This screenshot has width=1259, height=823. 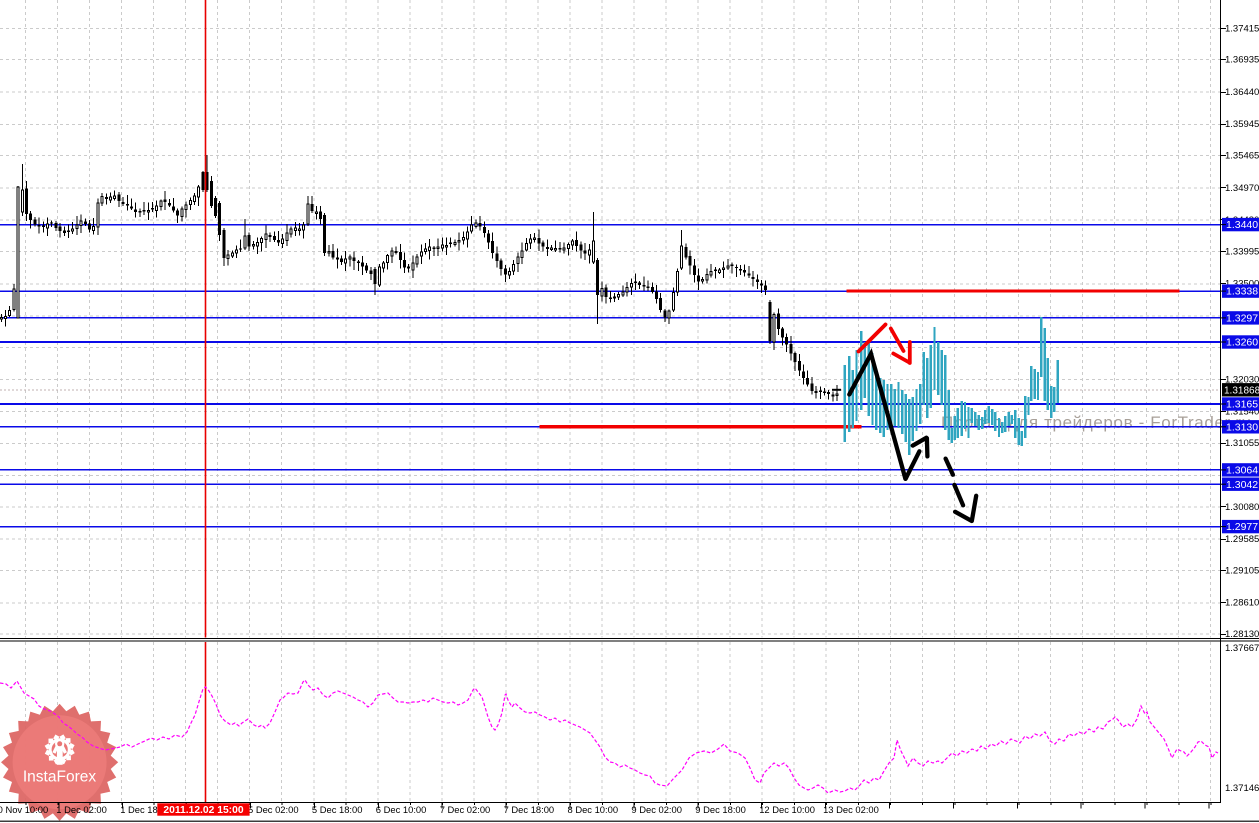 I want to click on svg-text: 1.31540, so click(x=1242, y=412).